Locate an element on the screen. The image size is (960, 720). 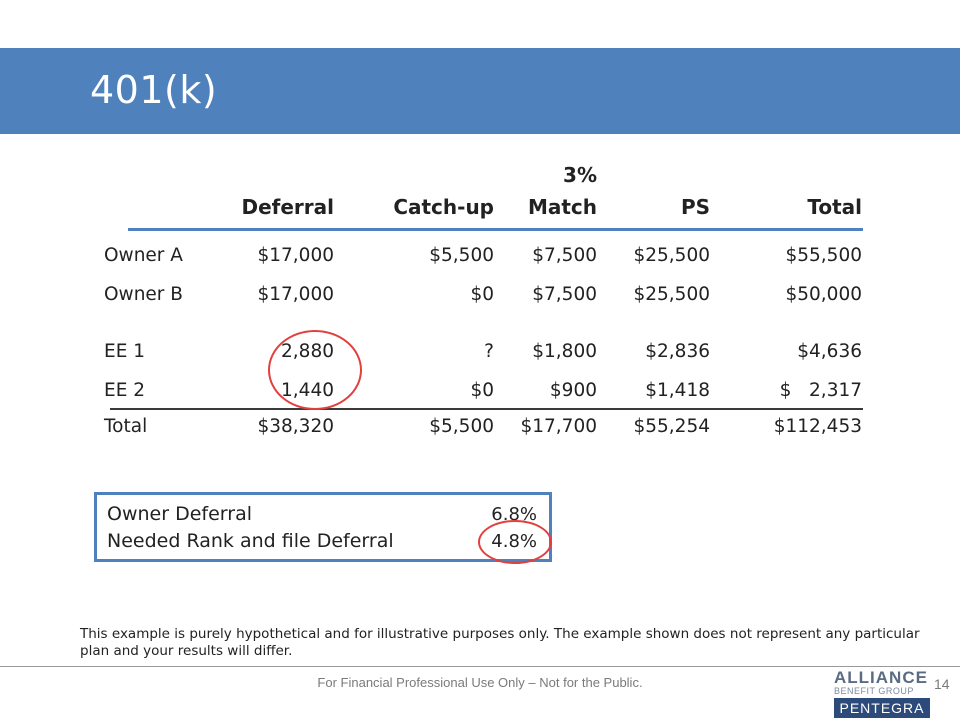
row-name: EE 2 is located at coordinates (125, 390).